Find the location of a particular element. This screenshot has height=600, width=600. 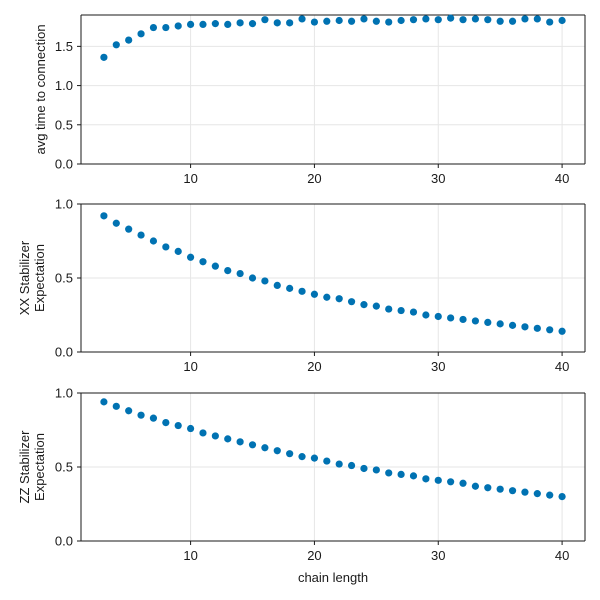

y-axis-title-line: avg time to connection is located at coordinates (40, 89).